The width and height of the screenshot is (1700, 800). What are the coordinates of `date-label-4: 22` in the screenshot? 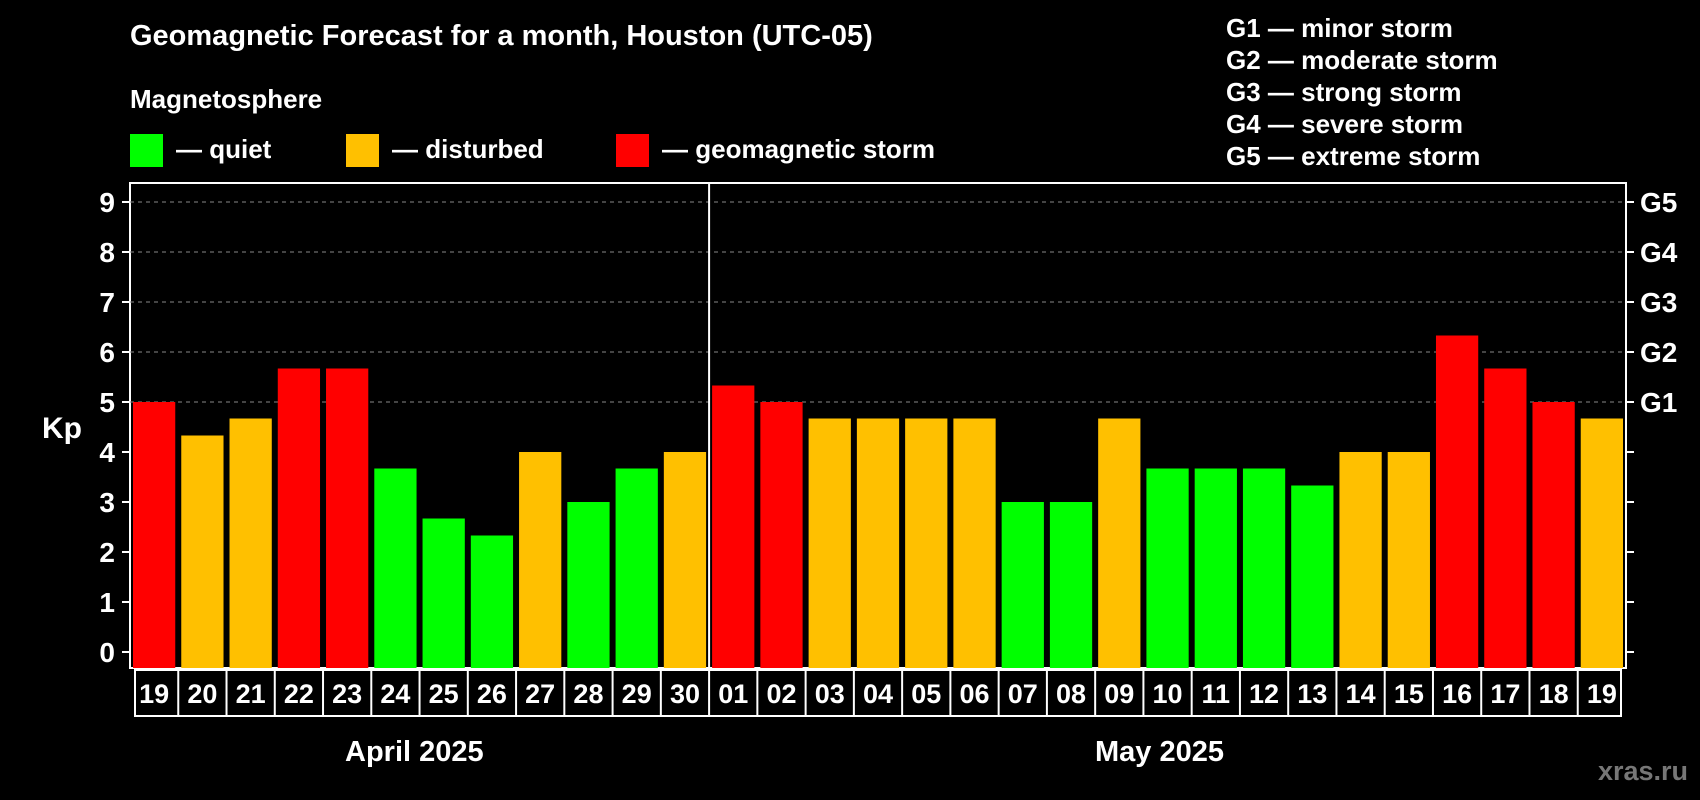 It's located at (299, 694).